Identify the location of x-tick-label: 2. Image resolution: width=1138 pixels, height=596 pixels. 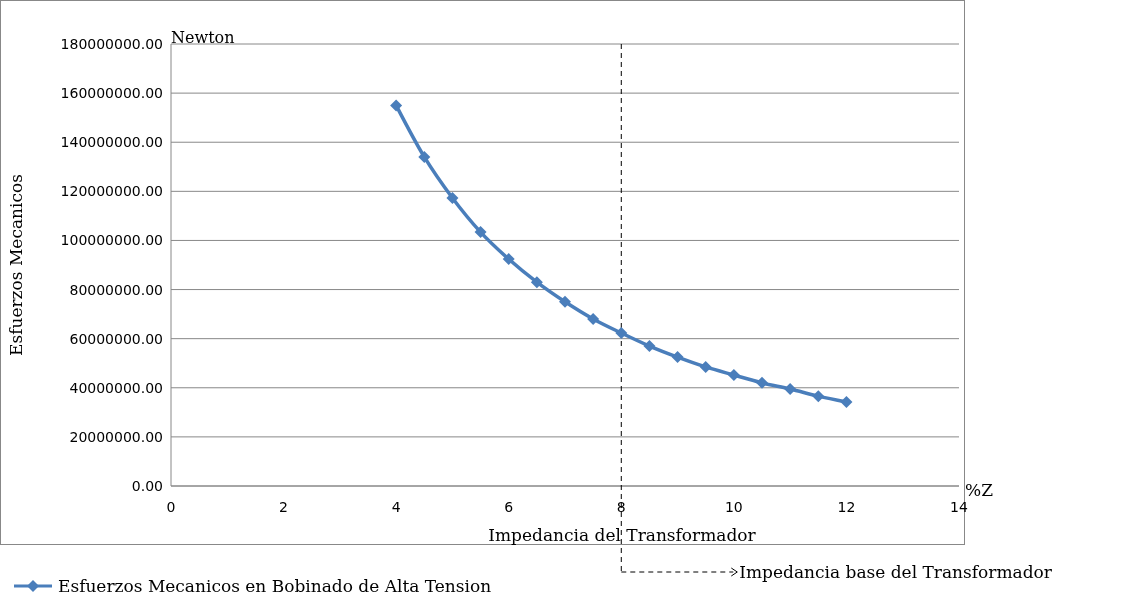
(284, 507).